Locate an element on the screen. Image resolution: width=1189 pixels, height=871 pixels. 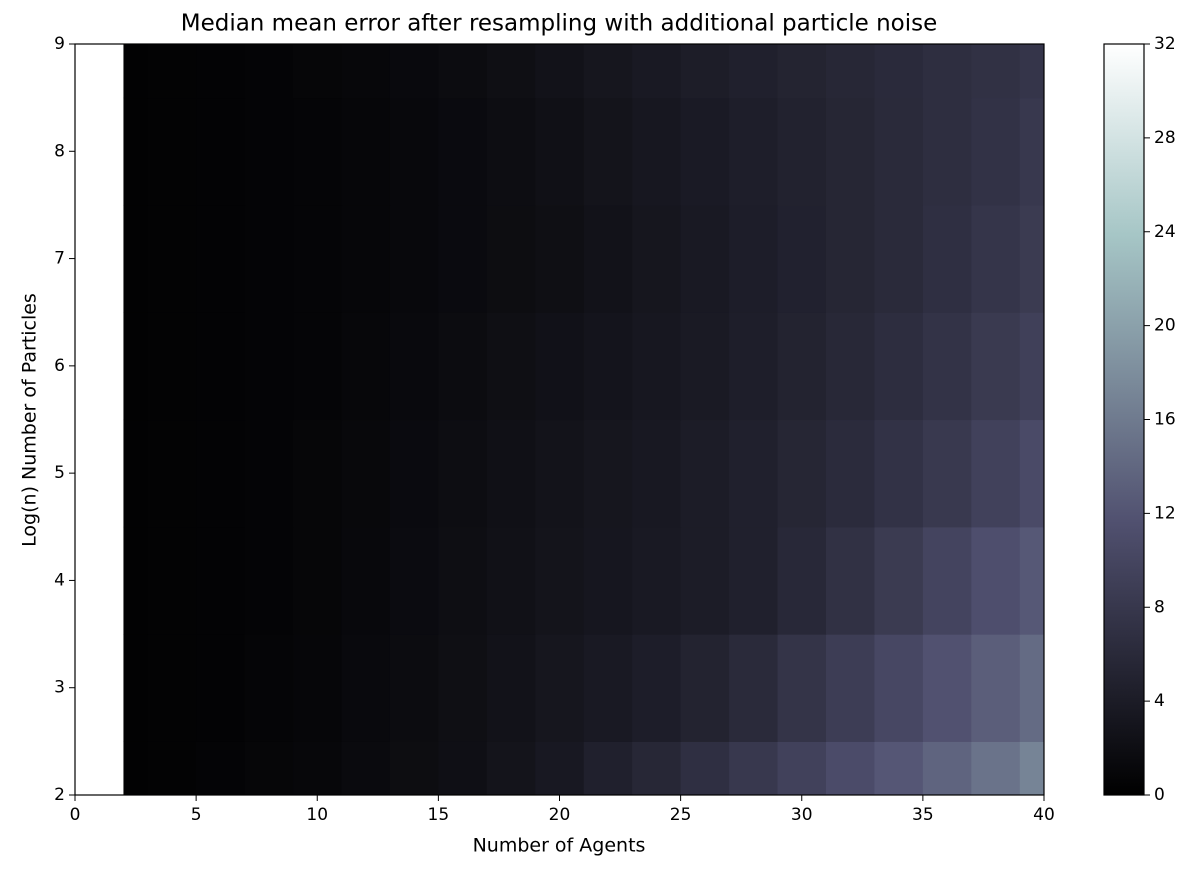
y-tick-label: 9 is located at coordinates (59, 44).